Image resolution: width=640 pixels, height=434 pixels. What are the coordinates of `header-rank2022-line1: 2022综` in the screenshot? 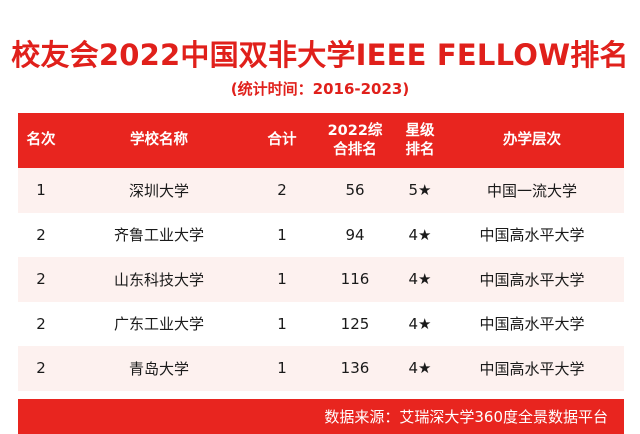 It's located at (355, 130).